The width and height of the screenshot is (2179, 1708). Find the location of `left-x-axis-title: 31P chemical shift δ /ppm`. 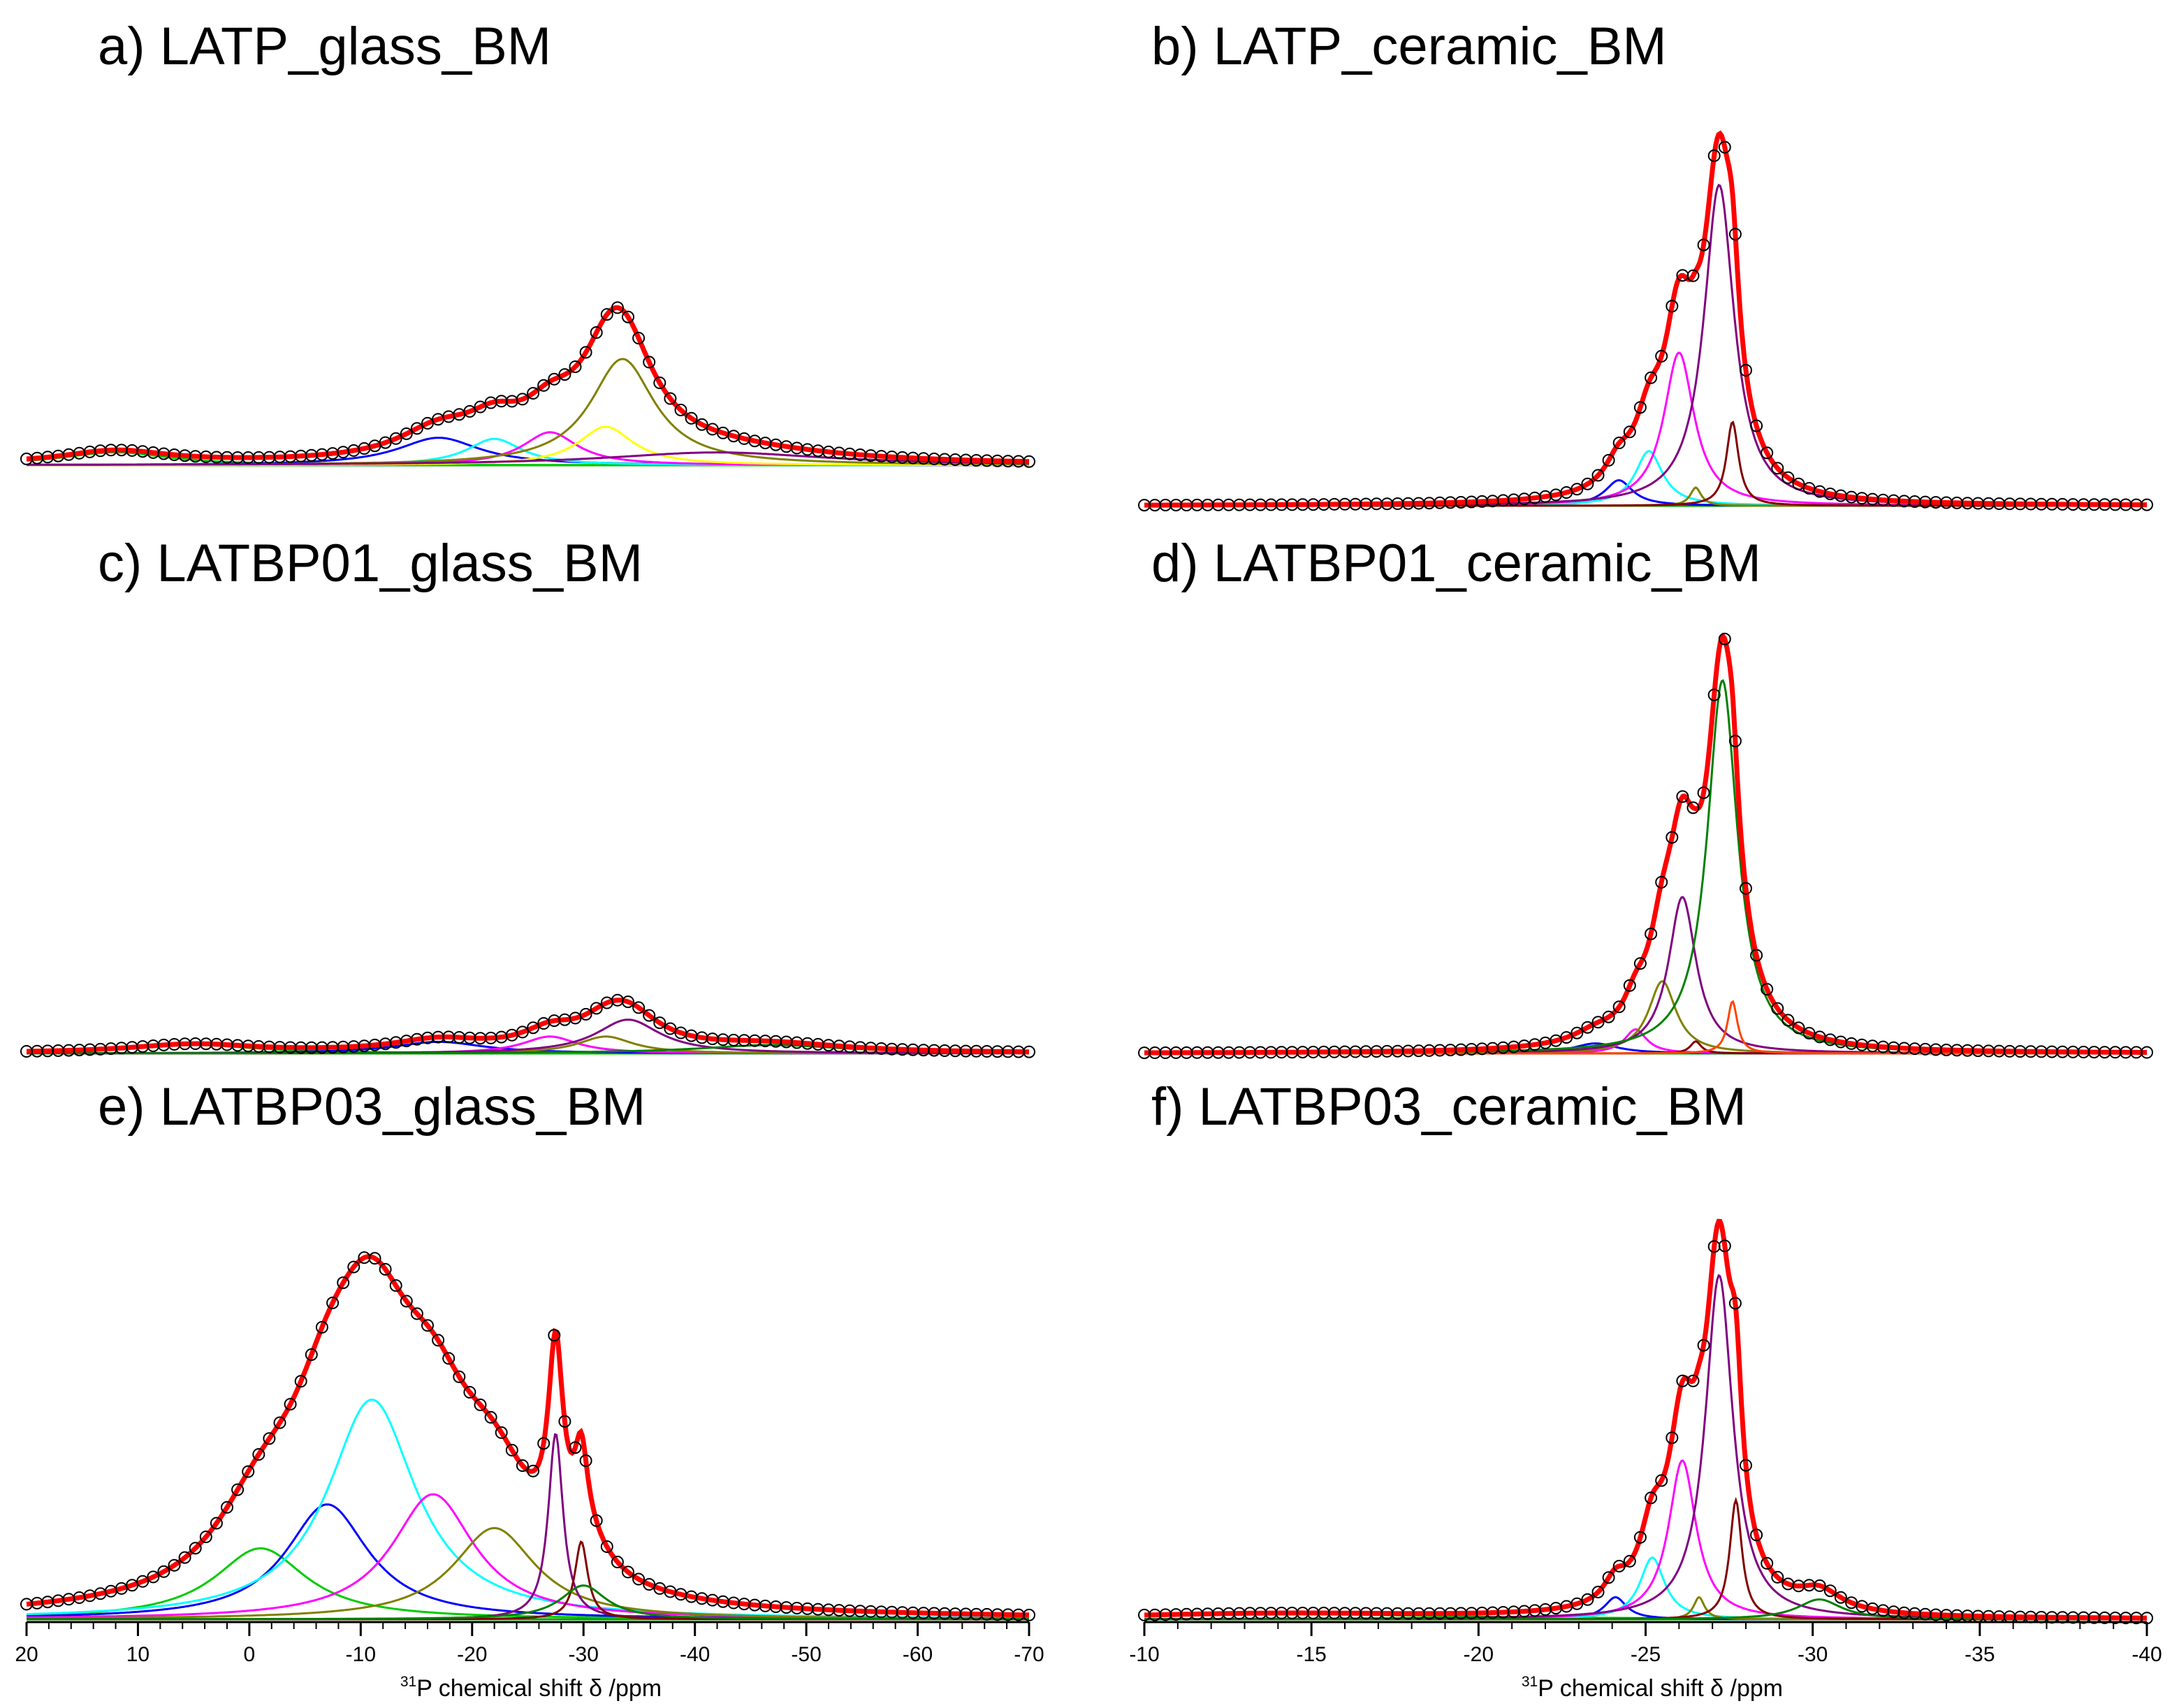

left-x-axis-title: 31P chemical shift δ /ppm is located at coordinates (531, 1688).